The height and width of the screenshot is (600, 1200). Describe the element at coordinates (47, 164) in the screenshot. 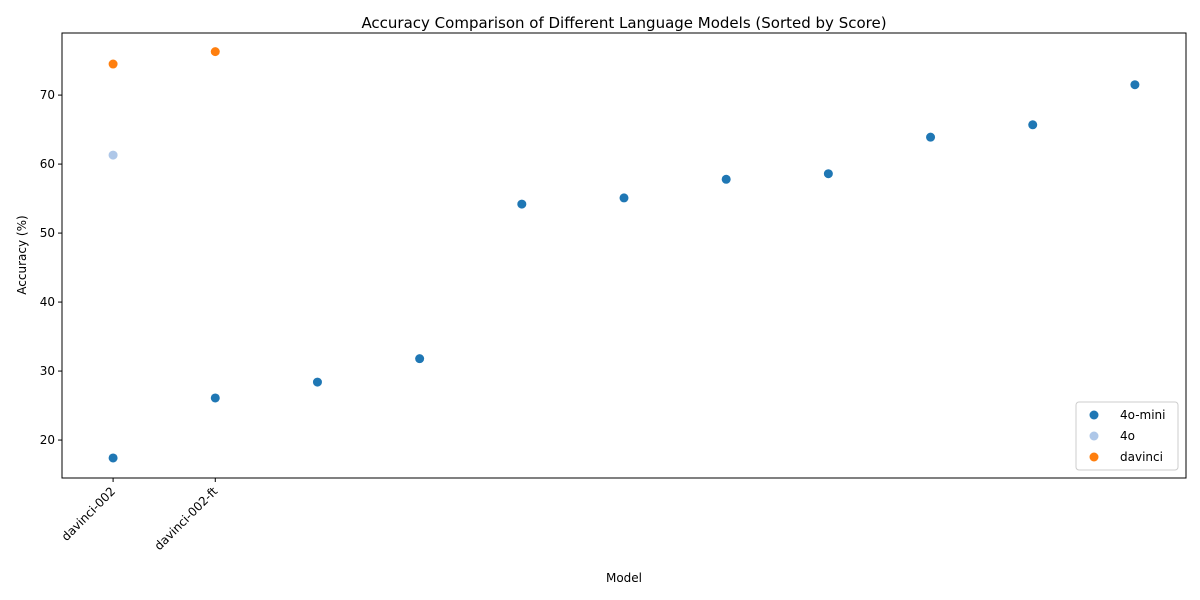

I see `y-tick-label: 60` at that location.